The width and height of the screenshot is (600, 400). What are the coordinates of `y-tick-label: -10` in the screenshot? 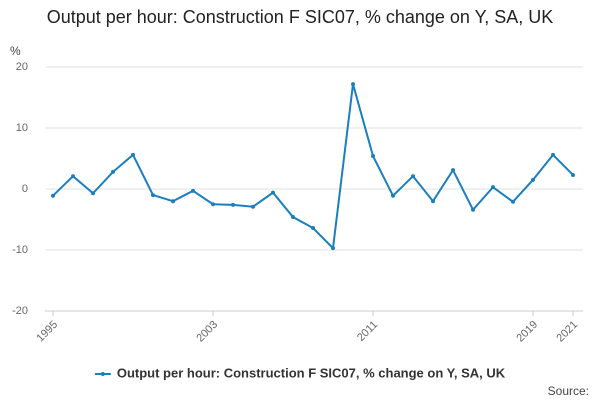 It's located at (20, 250).